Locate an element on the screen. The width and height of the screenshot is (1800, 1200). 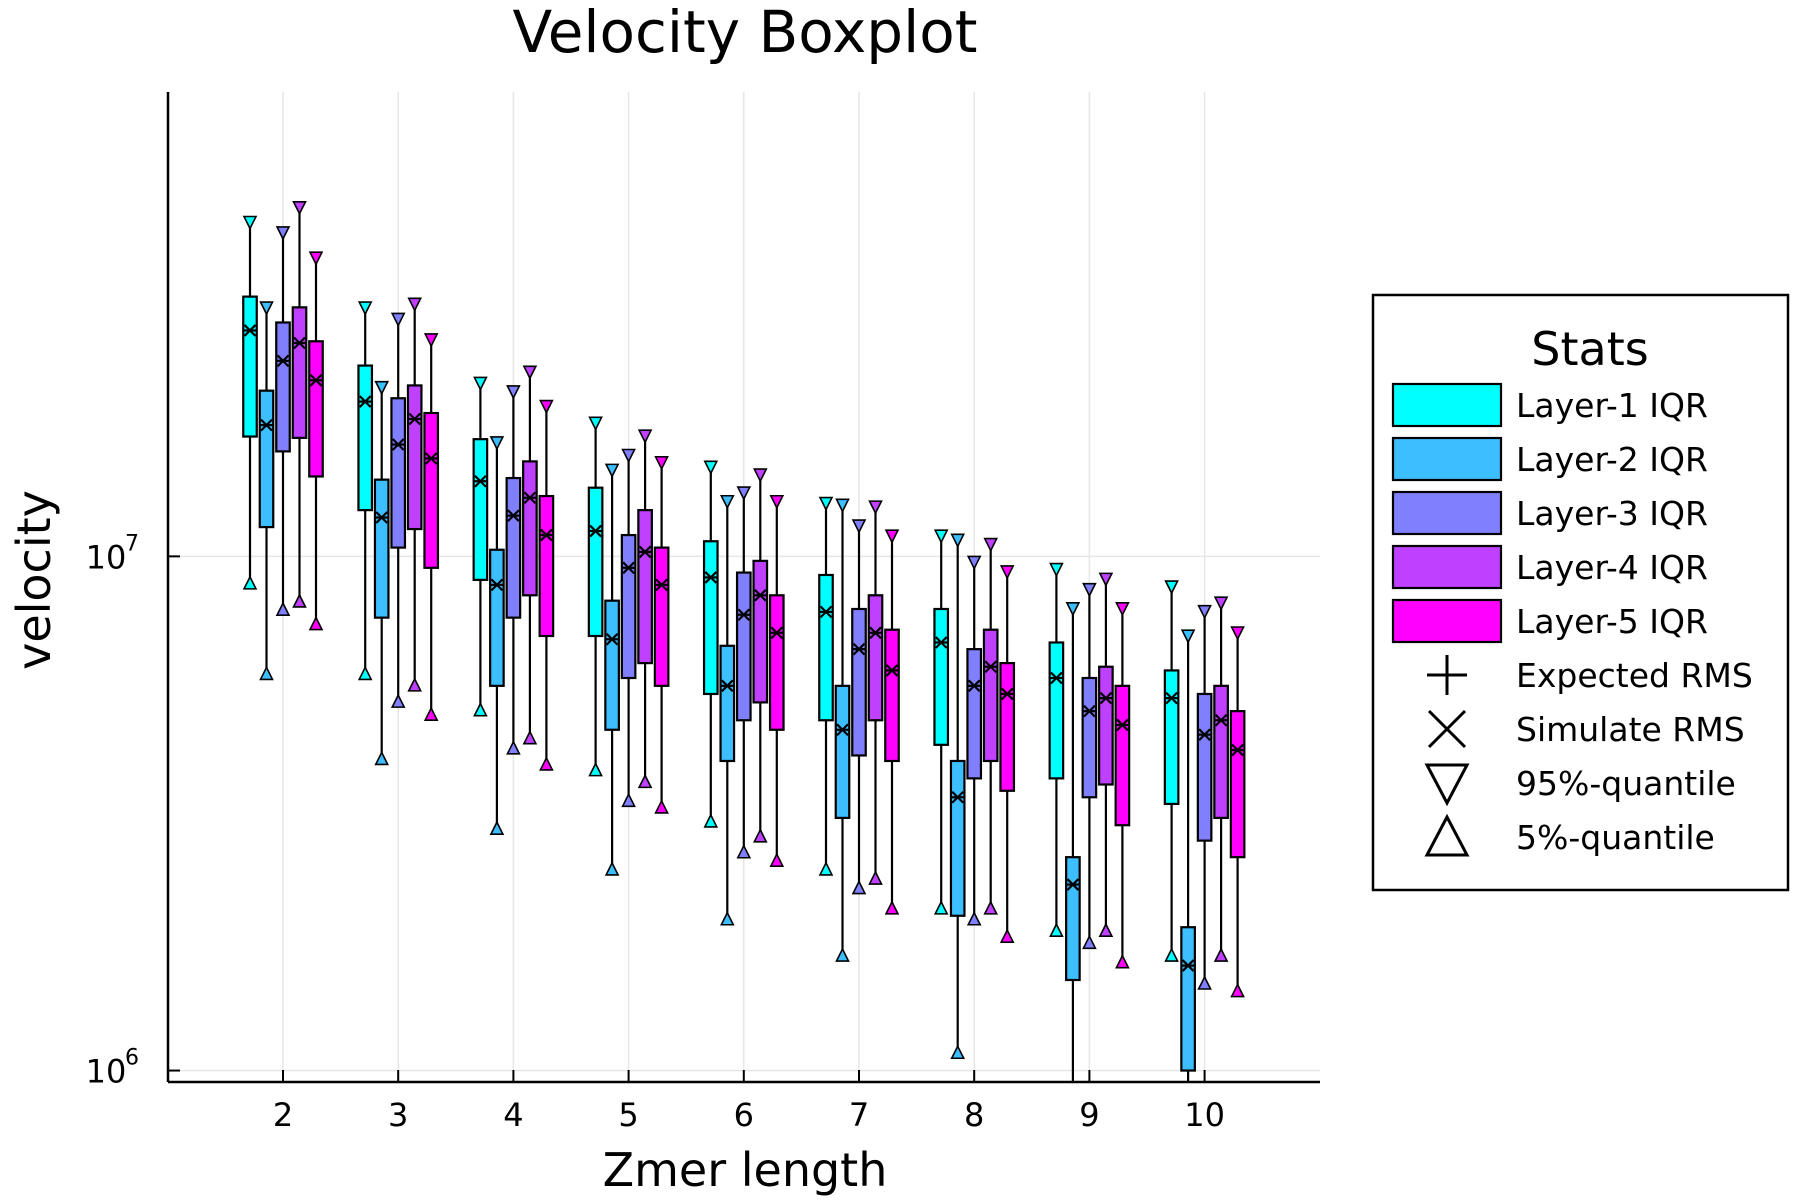
legend-marker-triangle-down is located at coordinates (1447, 785).